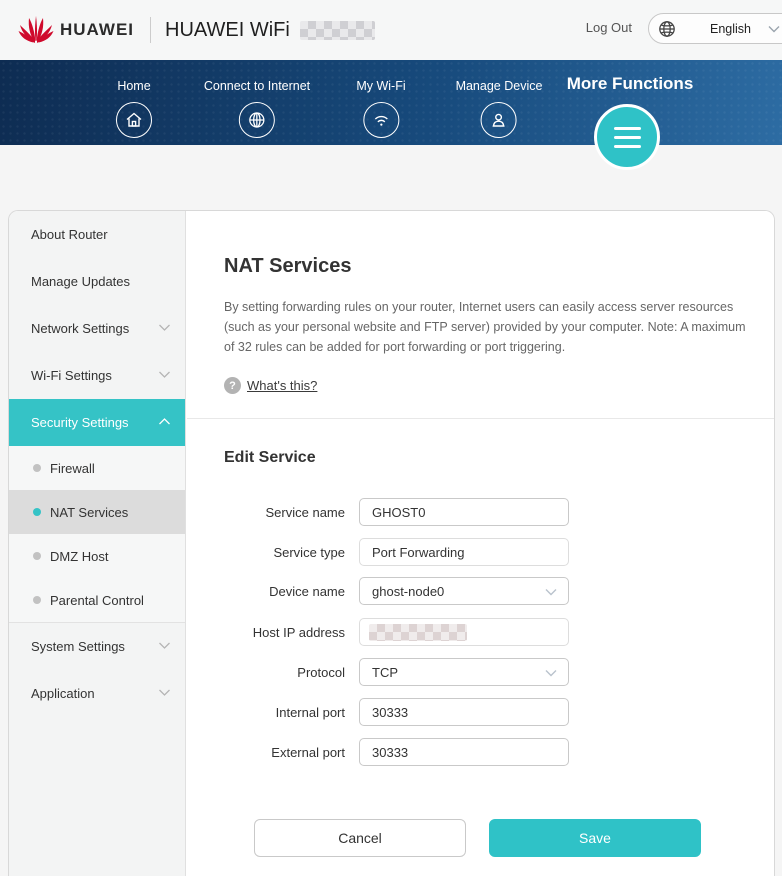 The height and width of the screenshot is (876, 782). I want to click on sidebar-item-network-settings: Network Settings, so click(97, 328).